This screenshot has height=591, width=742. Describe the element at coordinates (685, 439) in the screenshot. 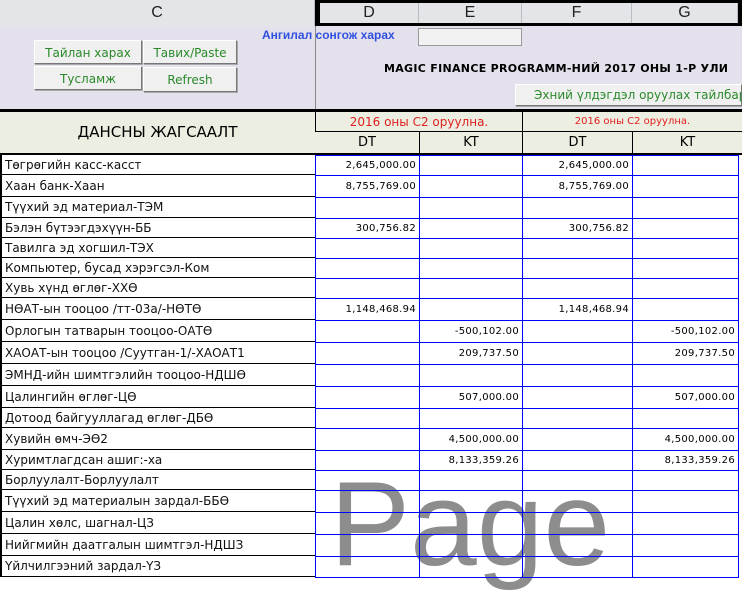

I see `amount-cell-g: 4,500,000.00` at that location.